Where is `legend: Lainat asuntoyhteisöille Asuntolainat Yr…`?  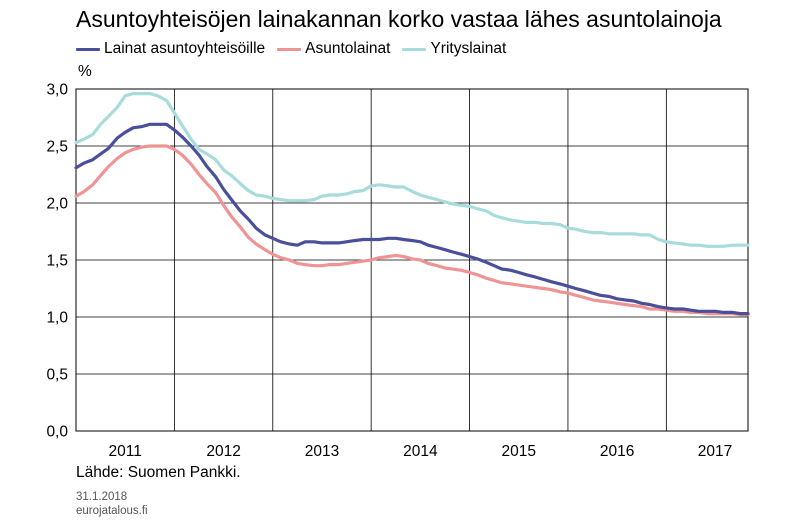 legend: Lainat asuntoyhteisöille Asuntolainat Yr… is located at coordinates (297, 49).